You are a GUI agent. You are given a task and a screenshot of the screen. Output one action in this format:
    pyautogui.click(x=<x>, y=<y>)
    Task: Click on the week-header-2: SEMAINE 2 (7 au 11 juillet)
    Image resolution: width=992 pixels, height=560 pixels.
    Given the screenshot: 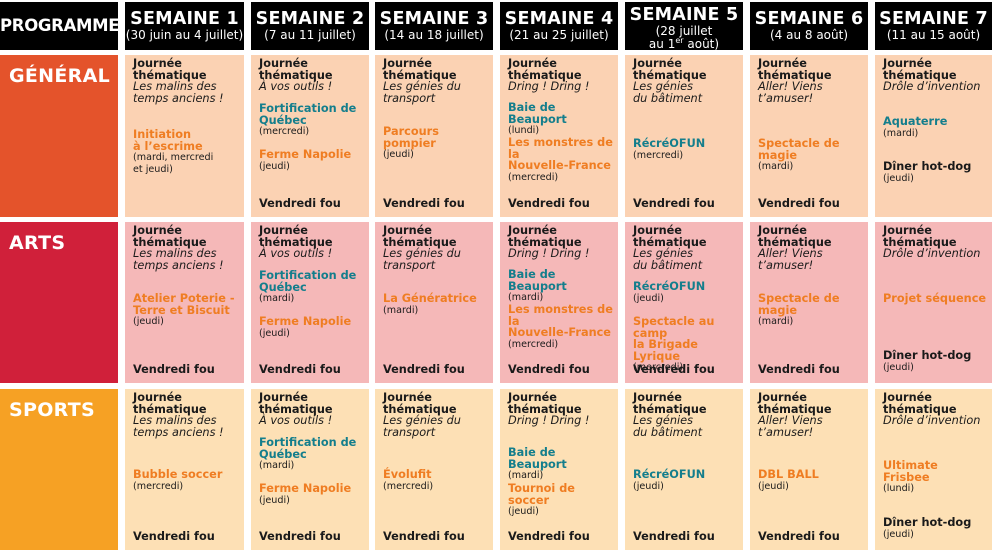 What is the action you would take?
    pyautogui.click(x=310, y=26)
    